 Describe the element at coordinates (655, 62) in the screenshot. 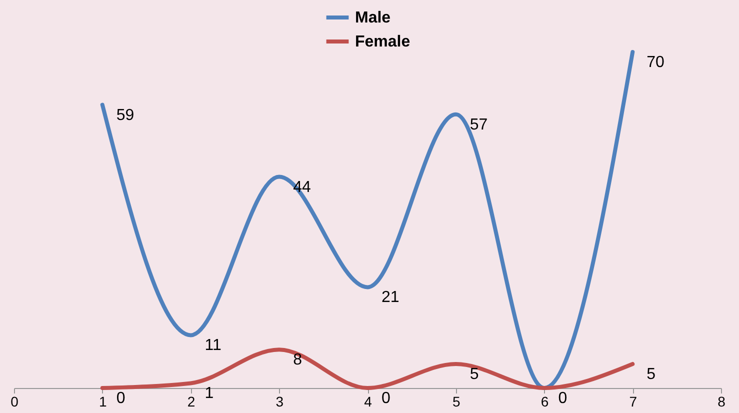

I see `data-label: 70` at that location.